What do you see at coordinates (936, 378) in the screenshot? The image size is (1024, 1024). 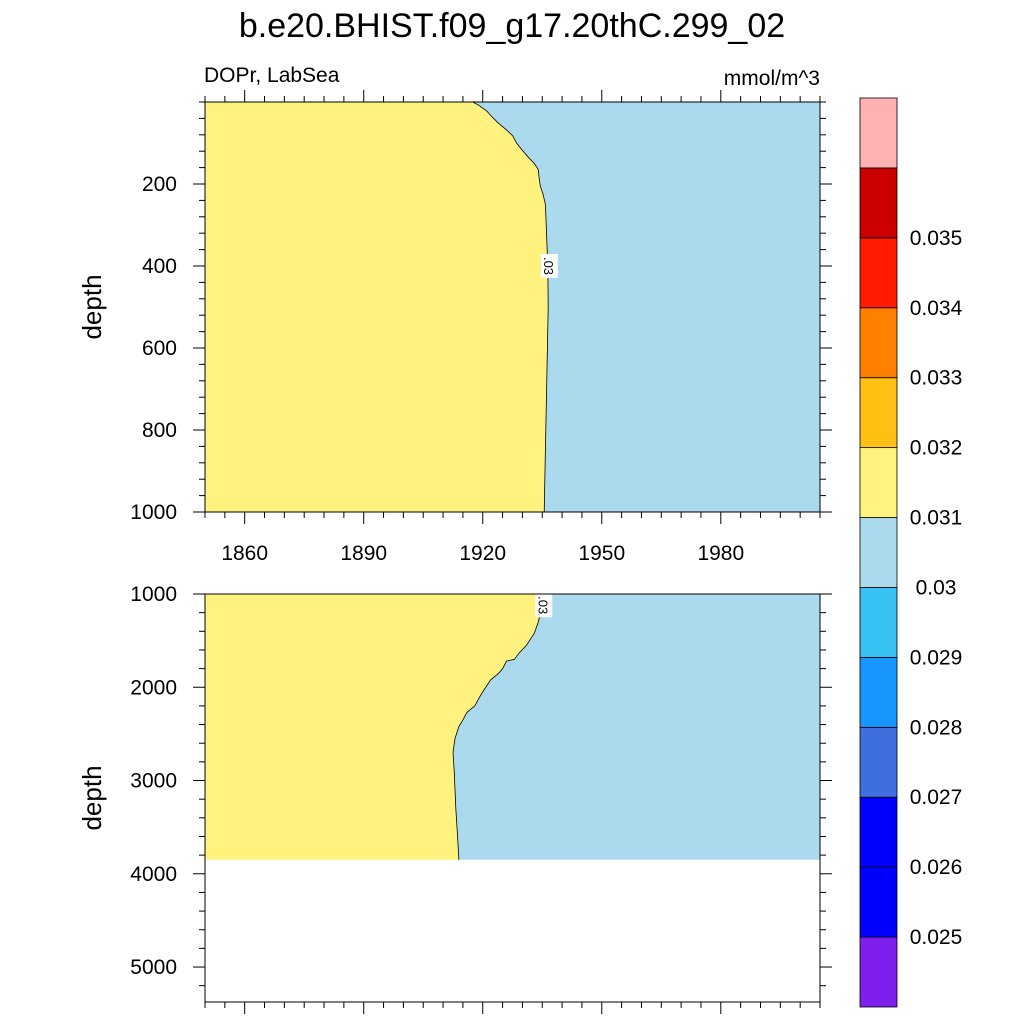 I see `colorbar-label: 0.033` at bounding box center [936, 378].